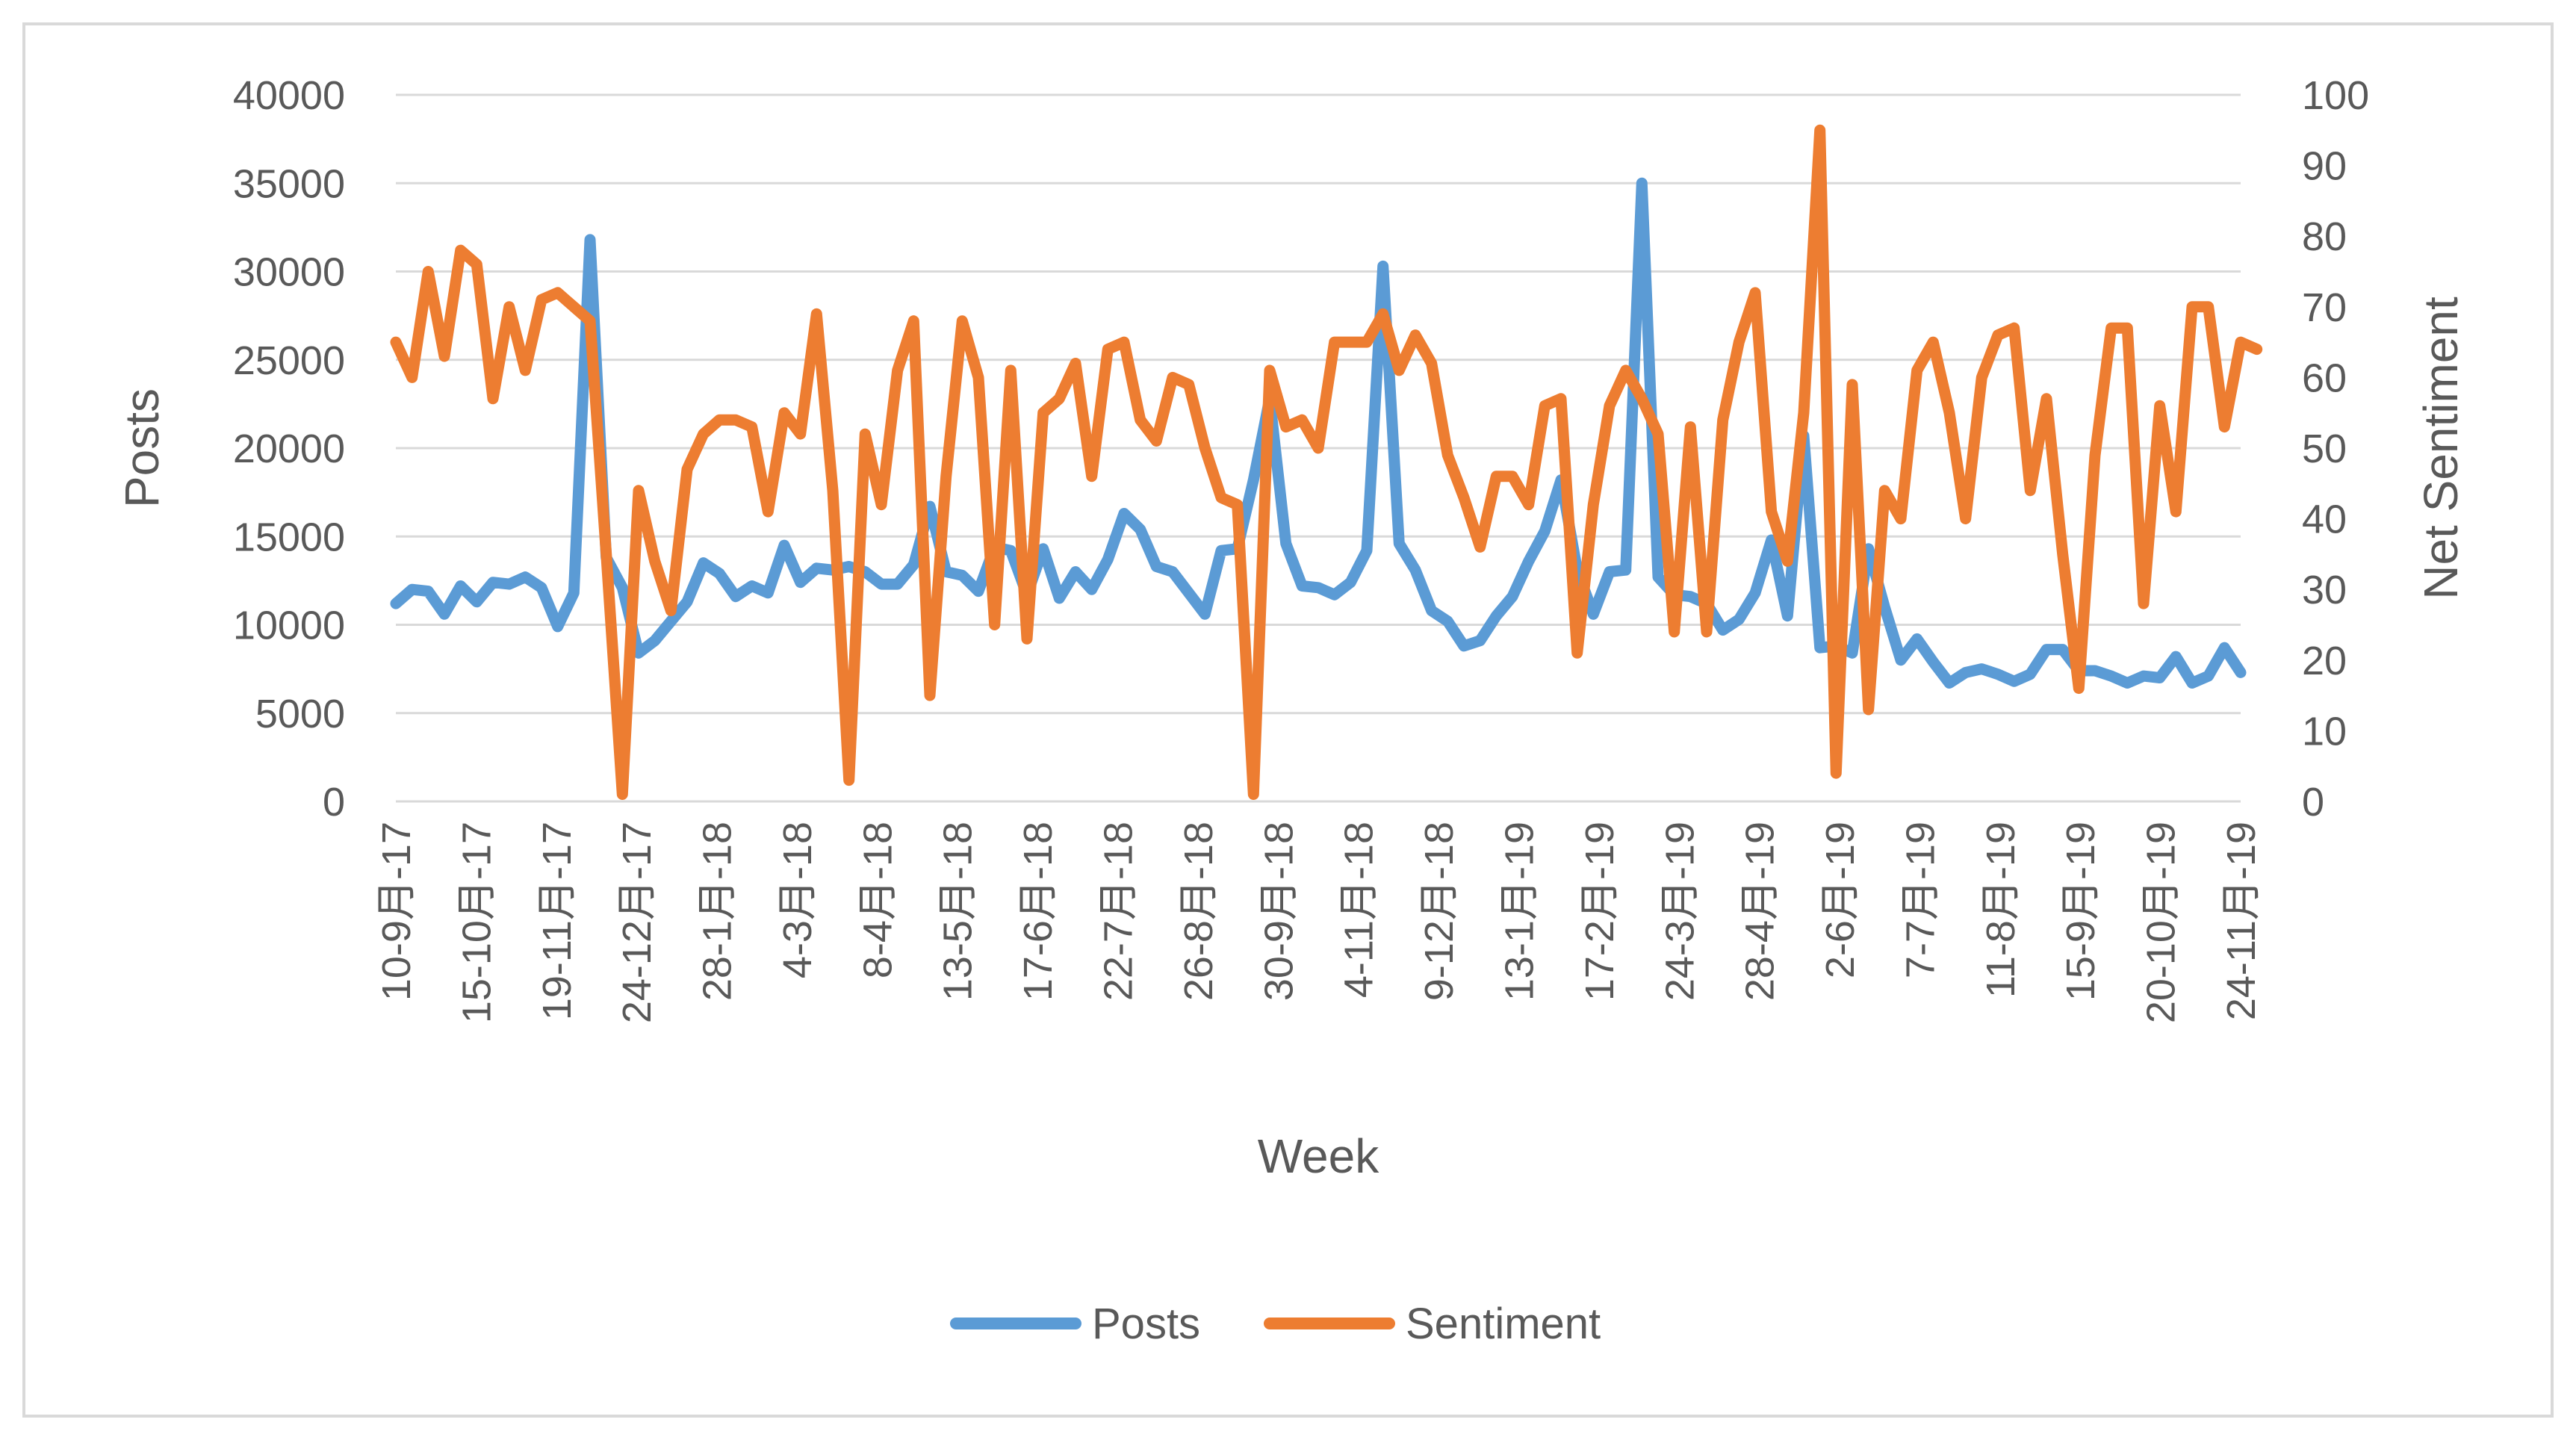  I want to click on x-tick-label: 2-6月-19, so click(1841, 900).